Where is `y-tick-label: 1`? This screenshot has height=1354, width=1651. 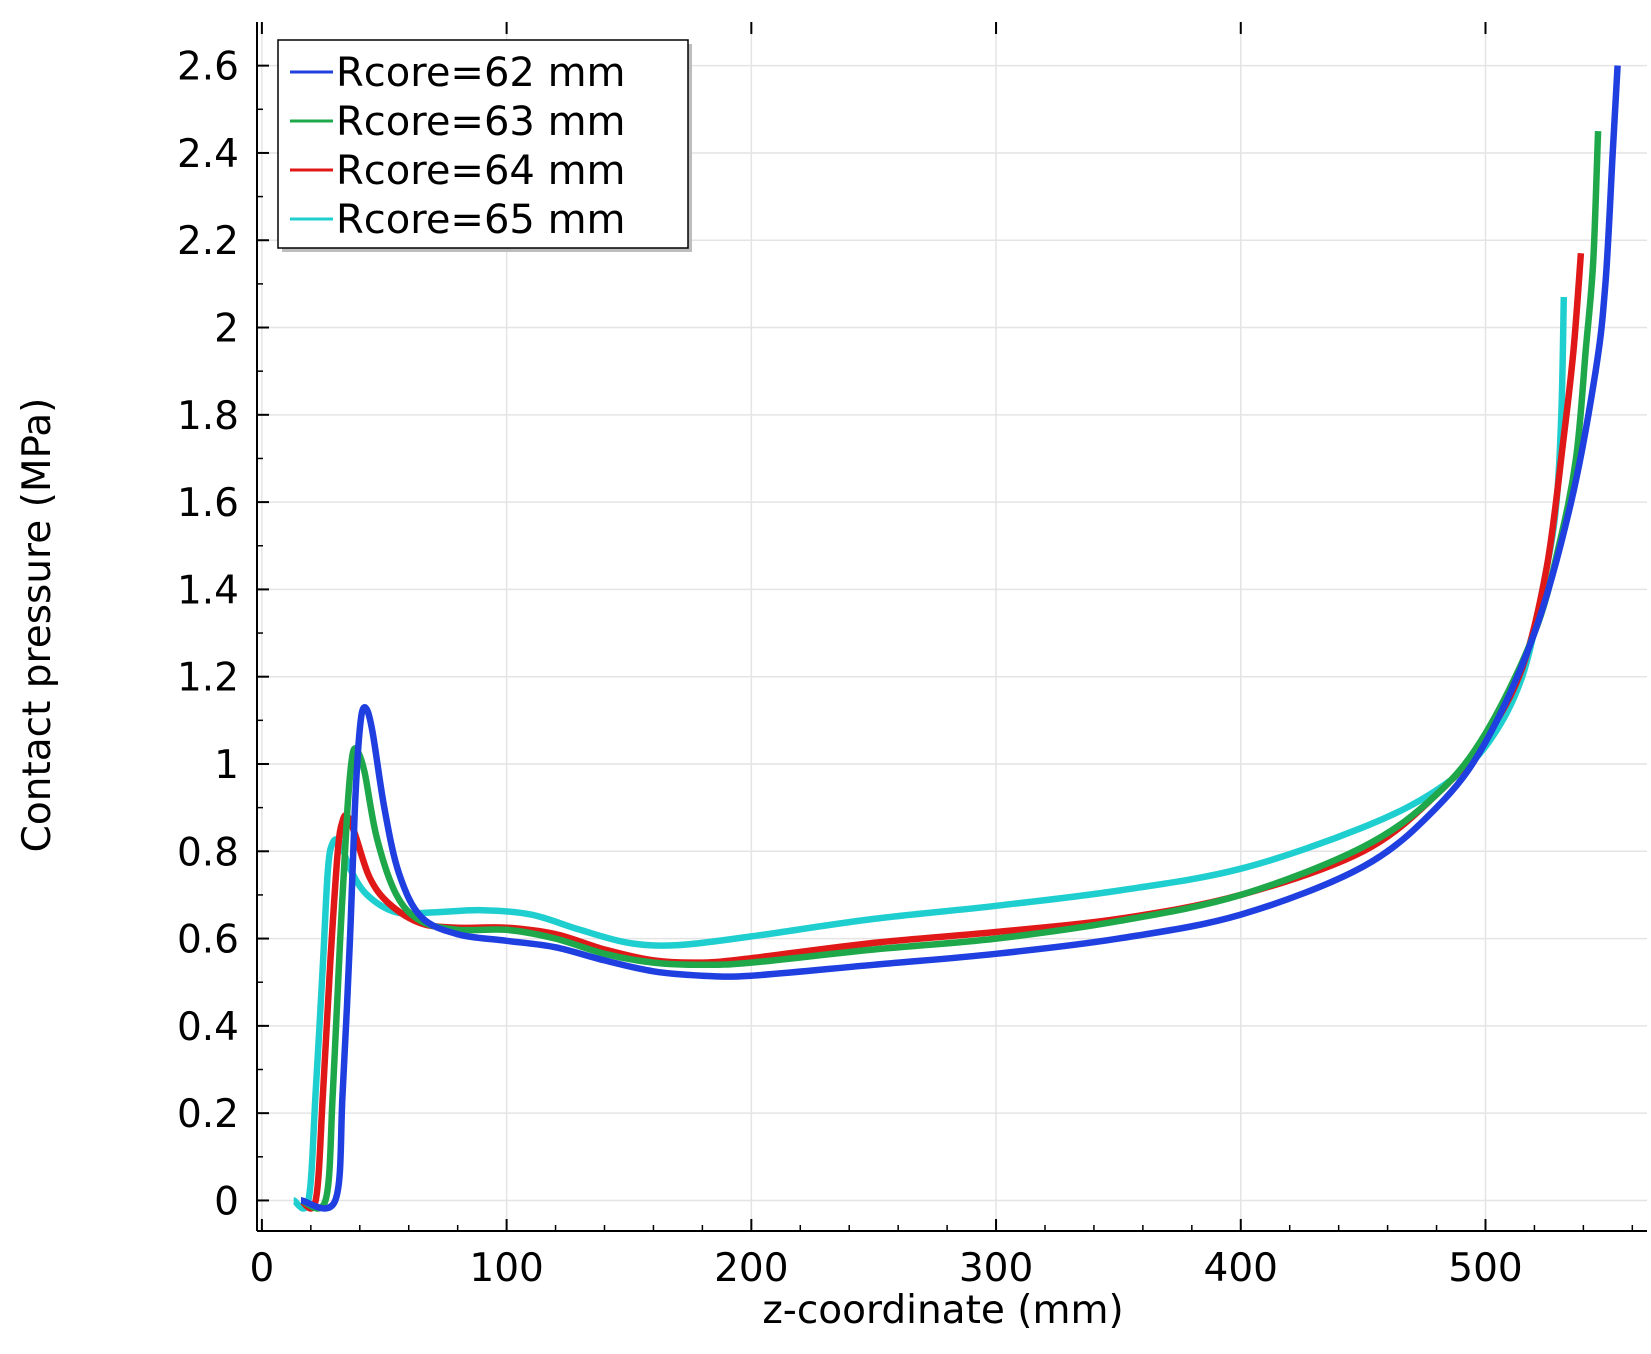 y-tick-label: 1 is located at coordinates (226, 765).